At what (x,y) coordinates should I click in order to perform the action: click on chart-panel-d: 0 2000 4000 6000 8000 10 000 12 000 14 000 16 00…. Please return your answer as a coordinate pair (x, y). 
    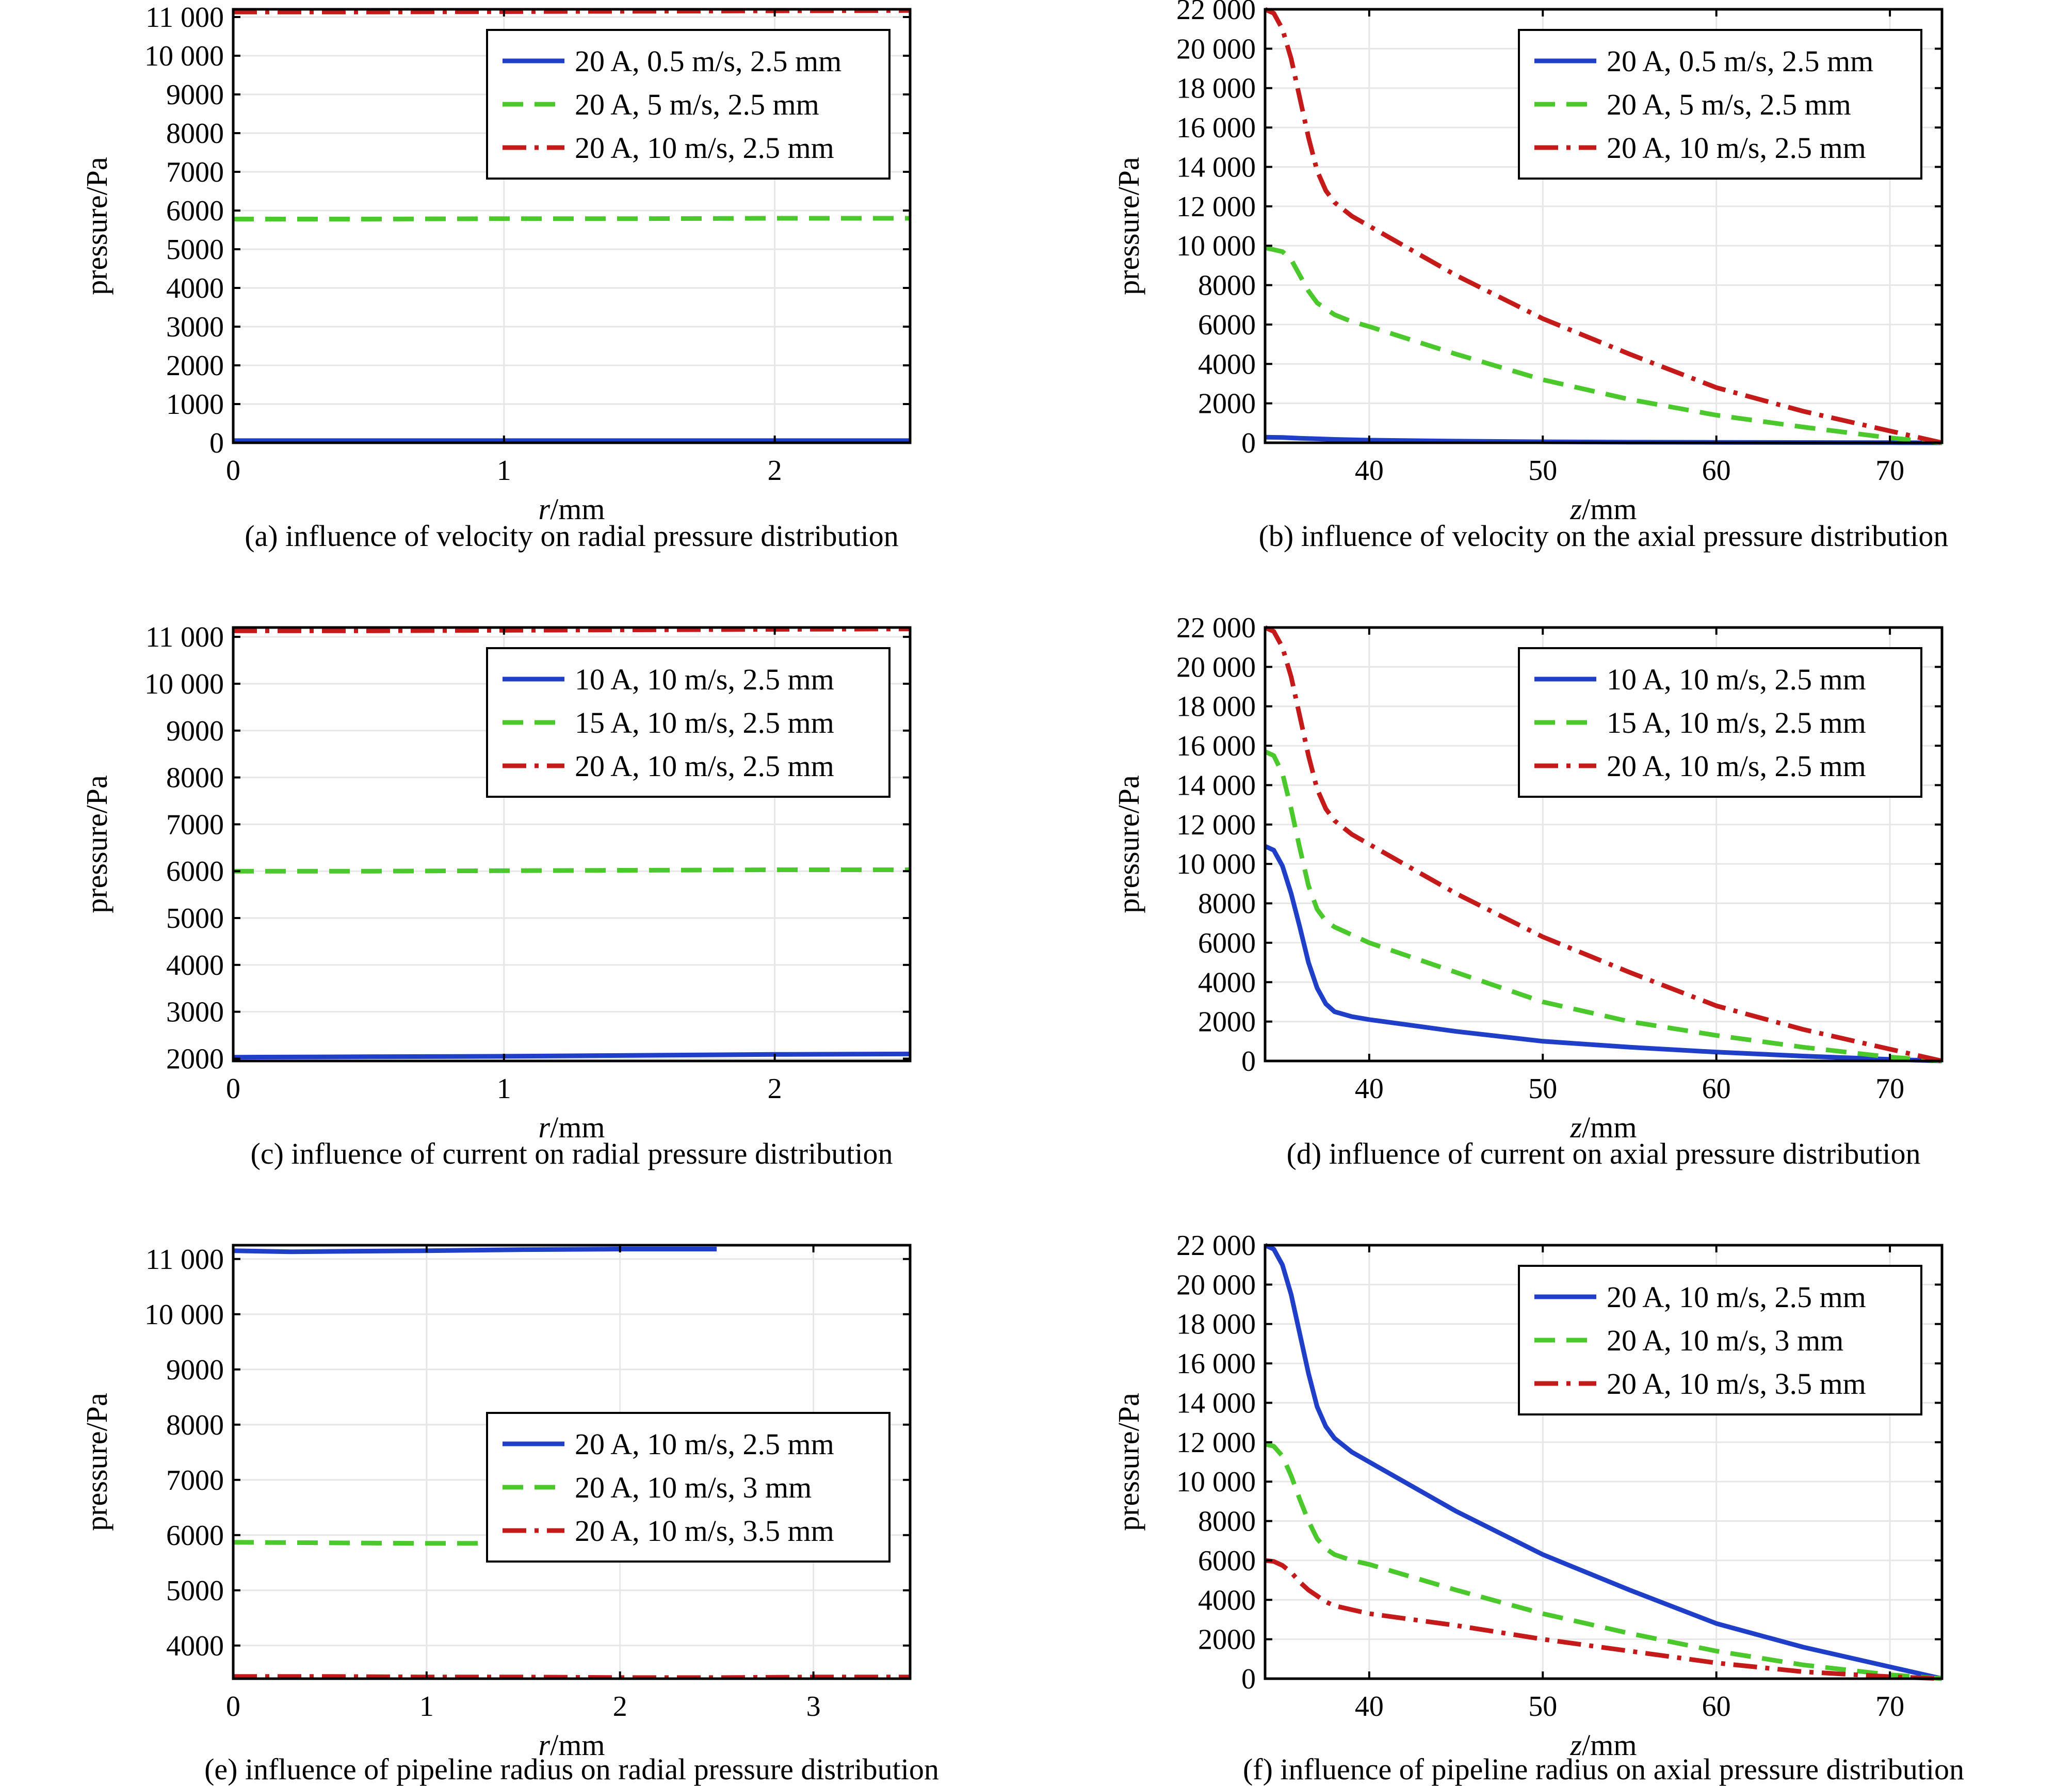
    Looking at the image, I should click on (1528, 891).